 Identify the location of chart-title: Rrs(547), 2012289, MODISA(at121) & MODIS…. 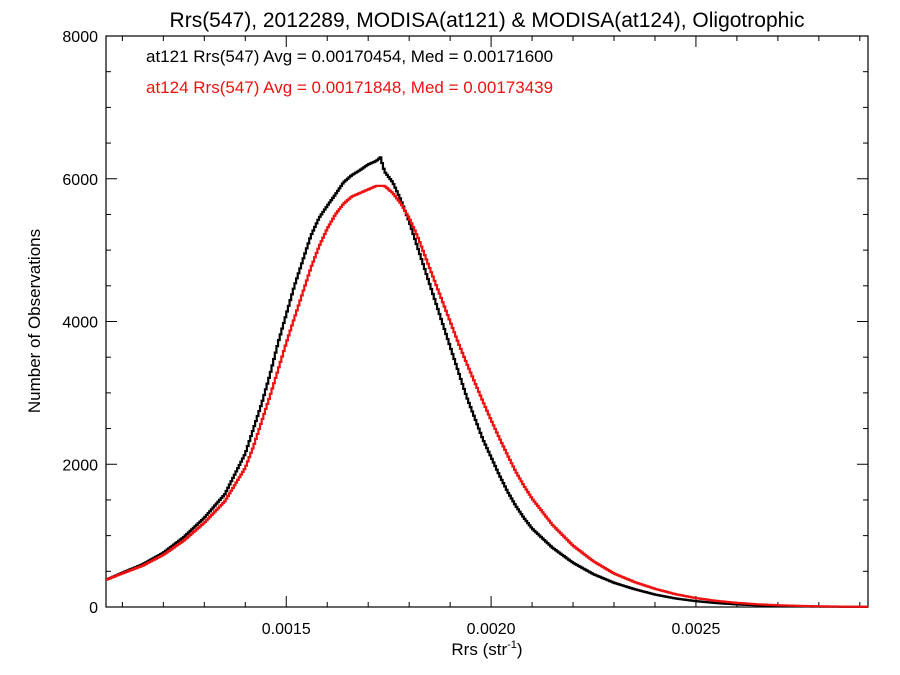
(487, 20).